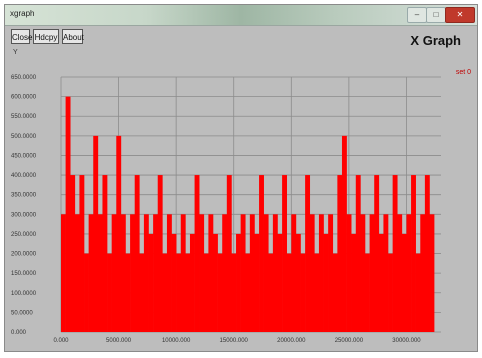 This screenshot has height=358, width=482. I want to click on y-tick-label: 600.0000, so click(24, 98).